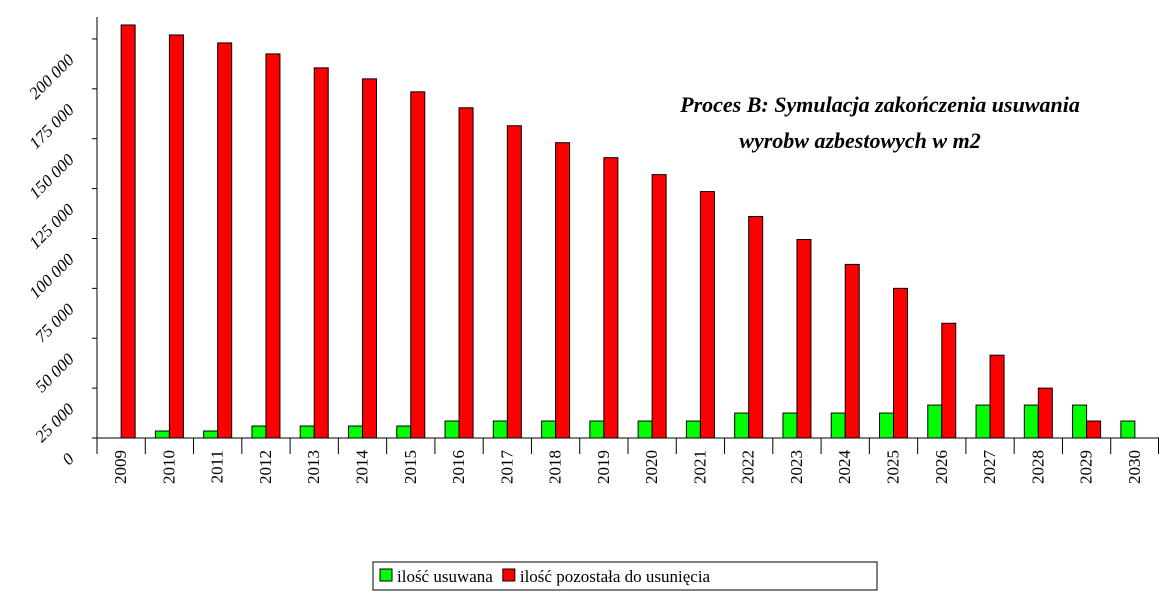 Image resolution: width=1159 pixels, height=591 pixels. Describe the element at coordinates (506, 467) in the screenshot. I see `x-tick-label: 2017` at that location.